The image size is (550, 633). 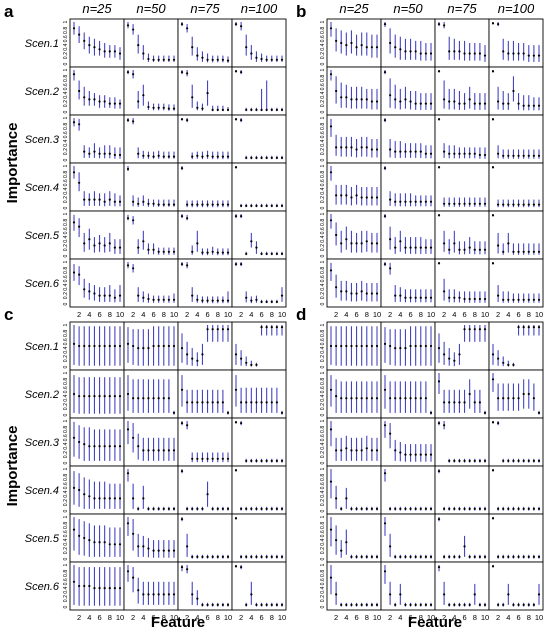 I want to click on y-tick-label: 0.4, so click(x=66, y=397).